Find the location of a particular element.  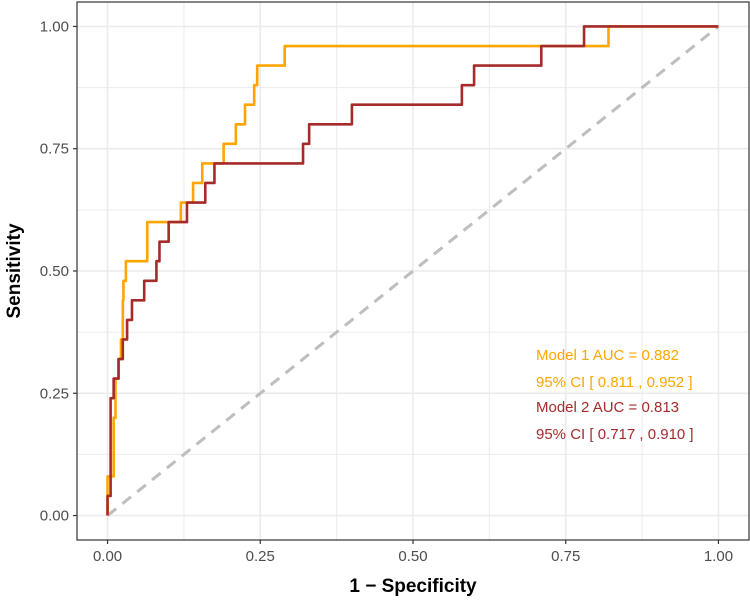

y-tick-label: 1.00 is located at coordinates (54, 26).